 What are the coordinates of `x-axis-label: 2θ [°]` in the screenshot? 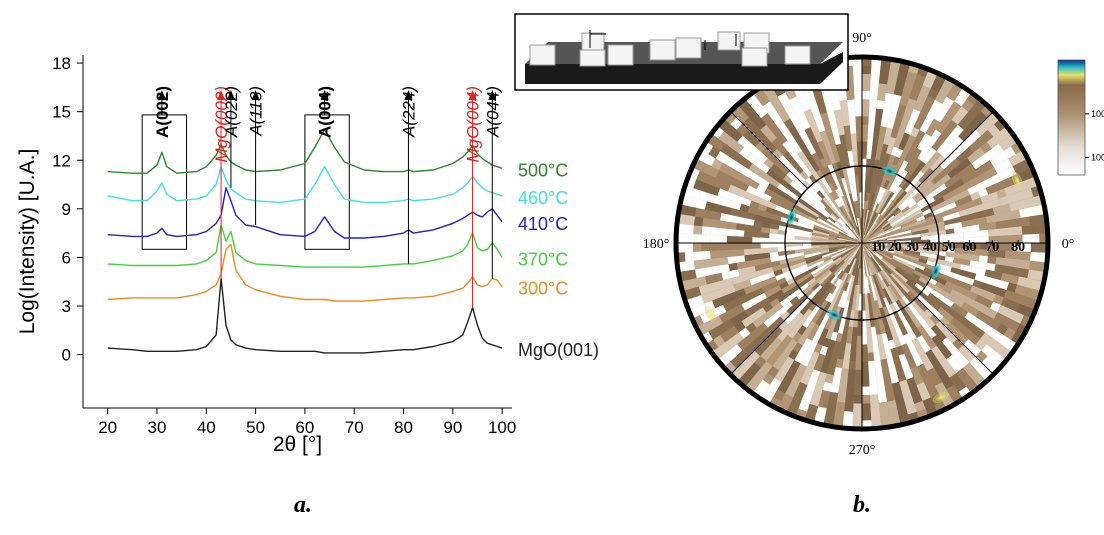 It's located at (297, 444).